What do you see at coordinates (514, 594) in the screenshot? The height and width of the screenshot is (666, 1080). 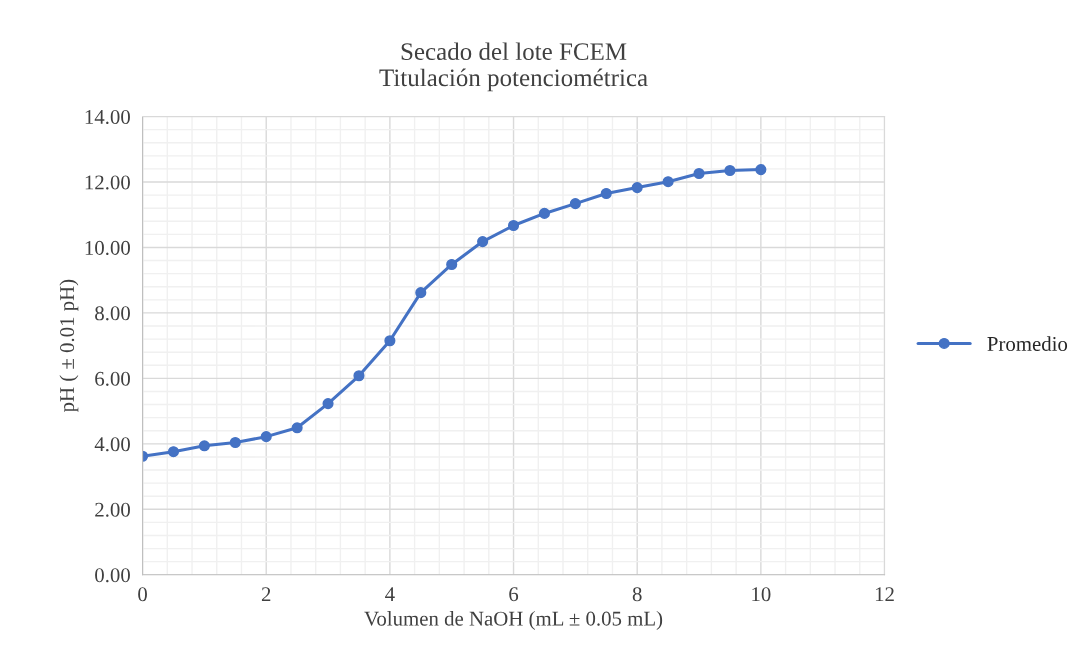 I see `x-tick-label: 6` at bounding box center [514, 594].